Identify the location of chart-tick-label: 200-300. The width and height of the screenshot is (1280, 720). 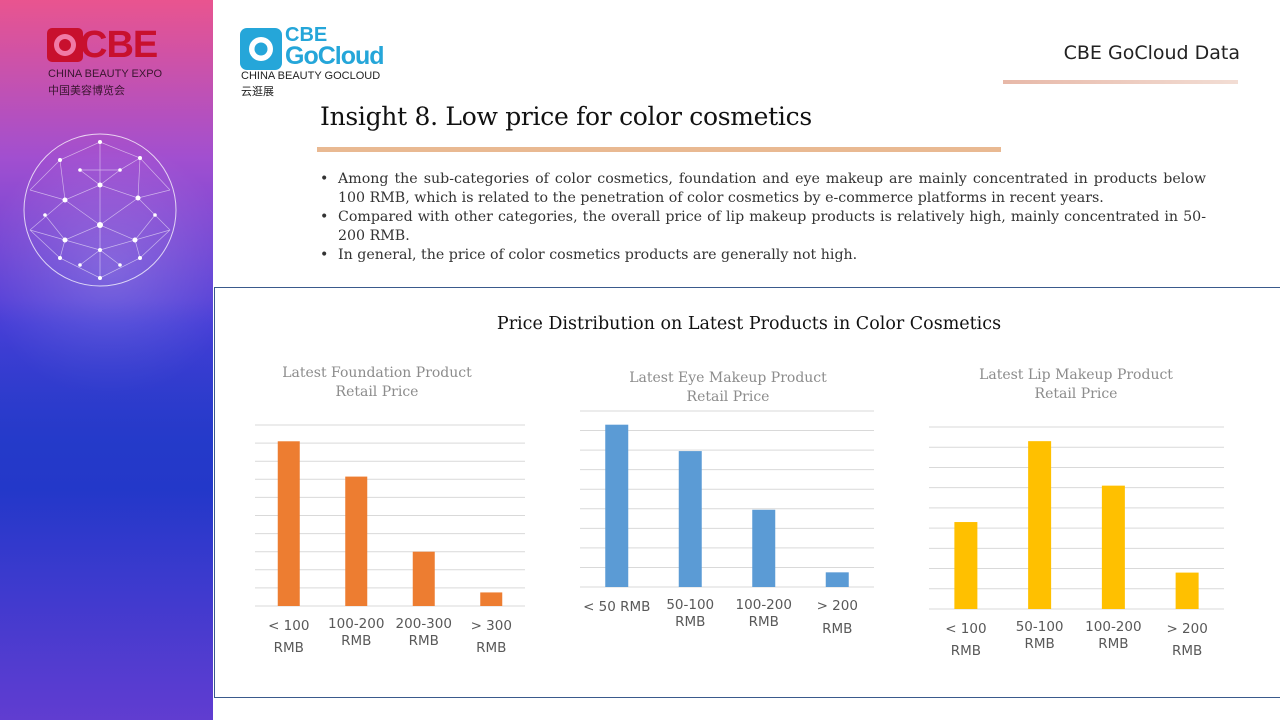
(424, 624).